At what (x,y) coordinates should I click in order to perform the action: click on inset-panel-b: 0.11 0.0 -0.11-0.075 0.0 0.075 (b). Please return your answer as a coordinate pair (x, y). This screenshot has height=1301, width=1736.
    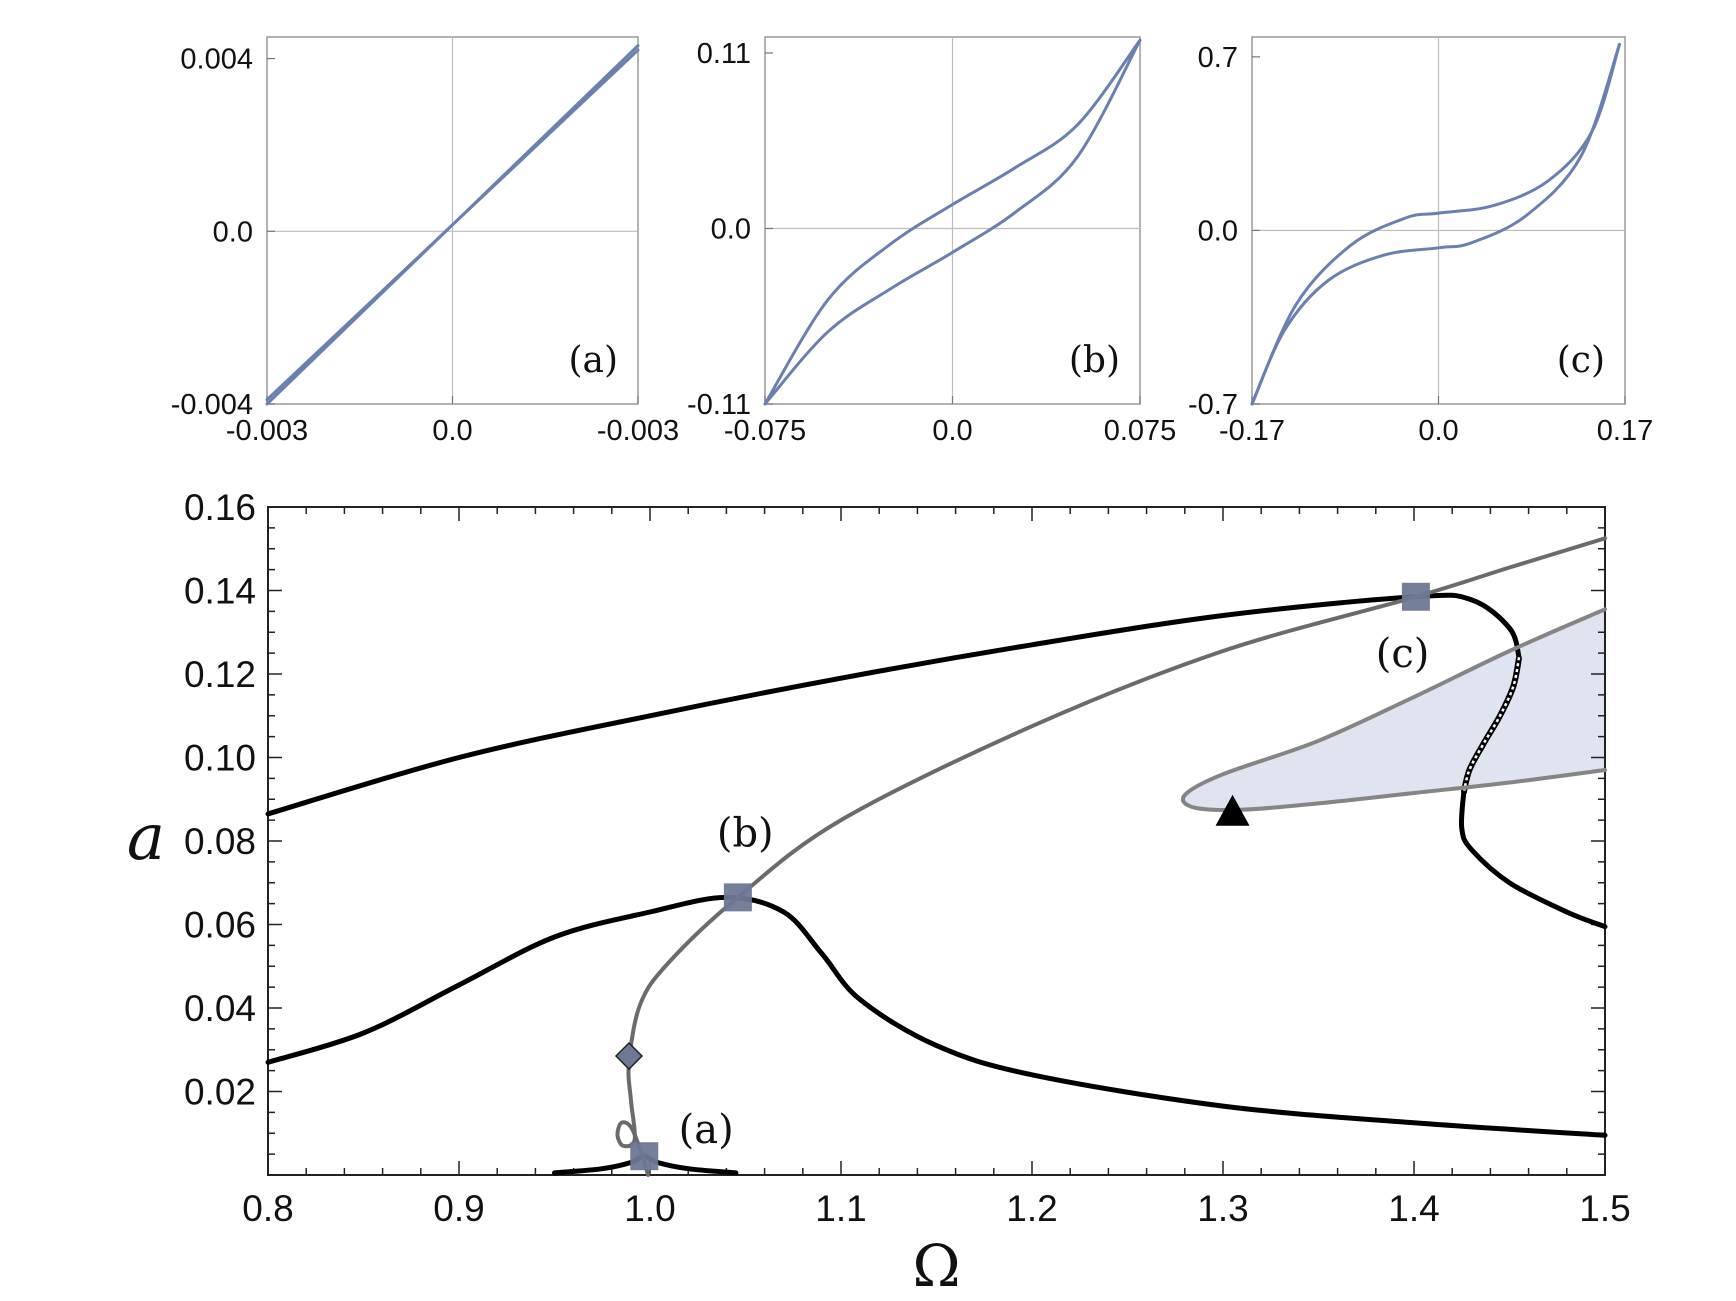
    Looking at the image, I should click on (932, 241).